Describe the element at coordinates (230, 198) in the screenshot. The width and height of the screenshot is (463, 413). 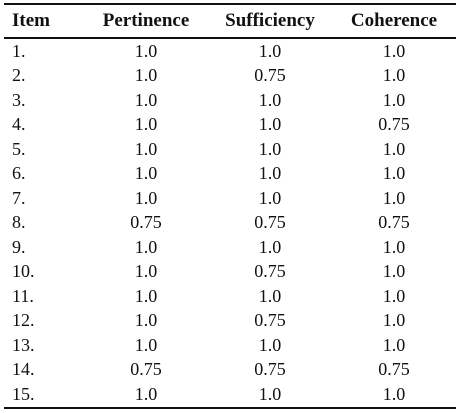
I see `table-row: 7. 1.0 1.0 1.0` at that location.